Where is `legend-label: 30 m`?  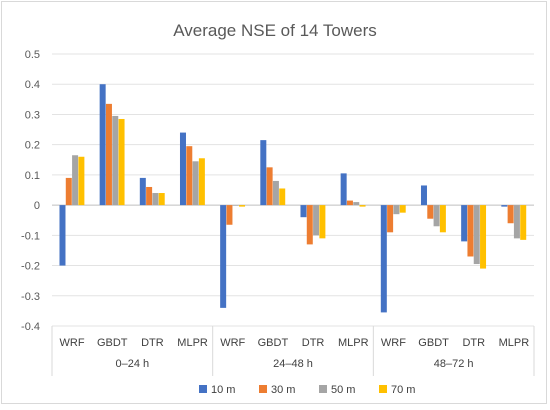 legend-label: 30 m is located at coordinates (283, 390).